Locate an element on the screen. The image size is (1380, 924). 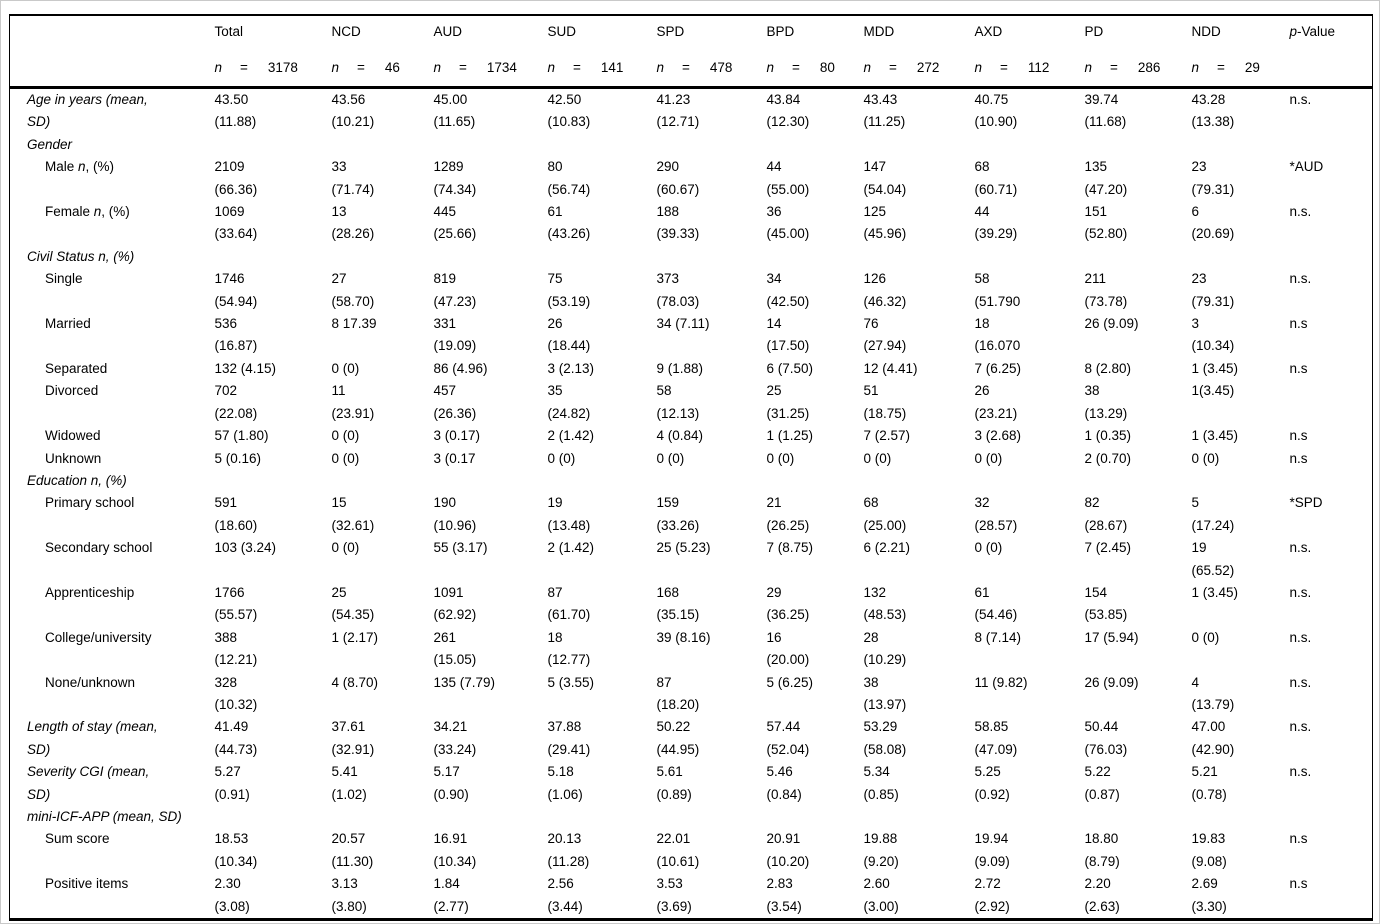
data-cell: 5.17 (0.90) is located at coordinates (451, 783).